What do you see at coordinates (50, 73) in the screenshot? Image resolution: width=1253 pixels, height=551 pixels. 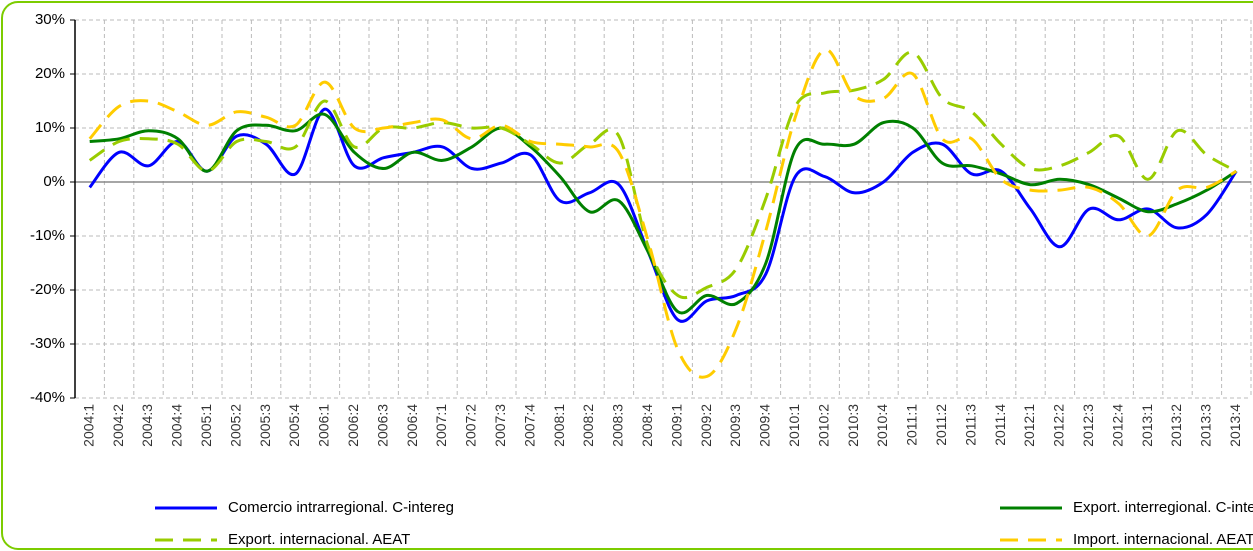 I see `y-tick-label: 20%` at bounding box center [50, 73].